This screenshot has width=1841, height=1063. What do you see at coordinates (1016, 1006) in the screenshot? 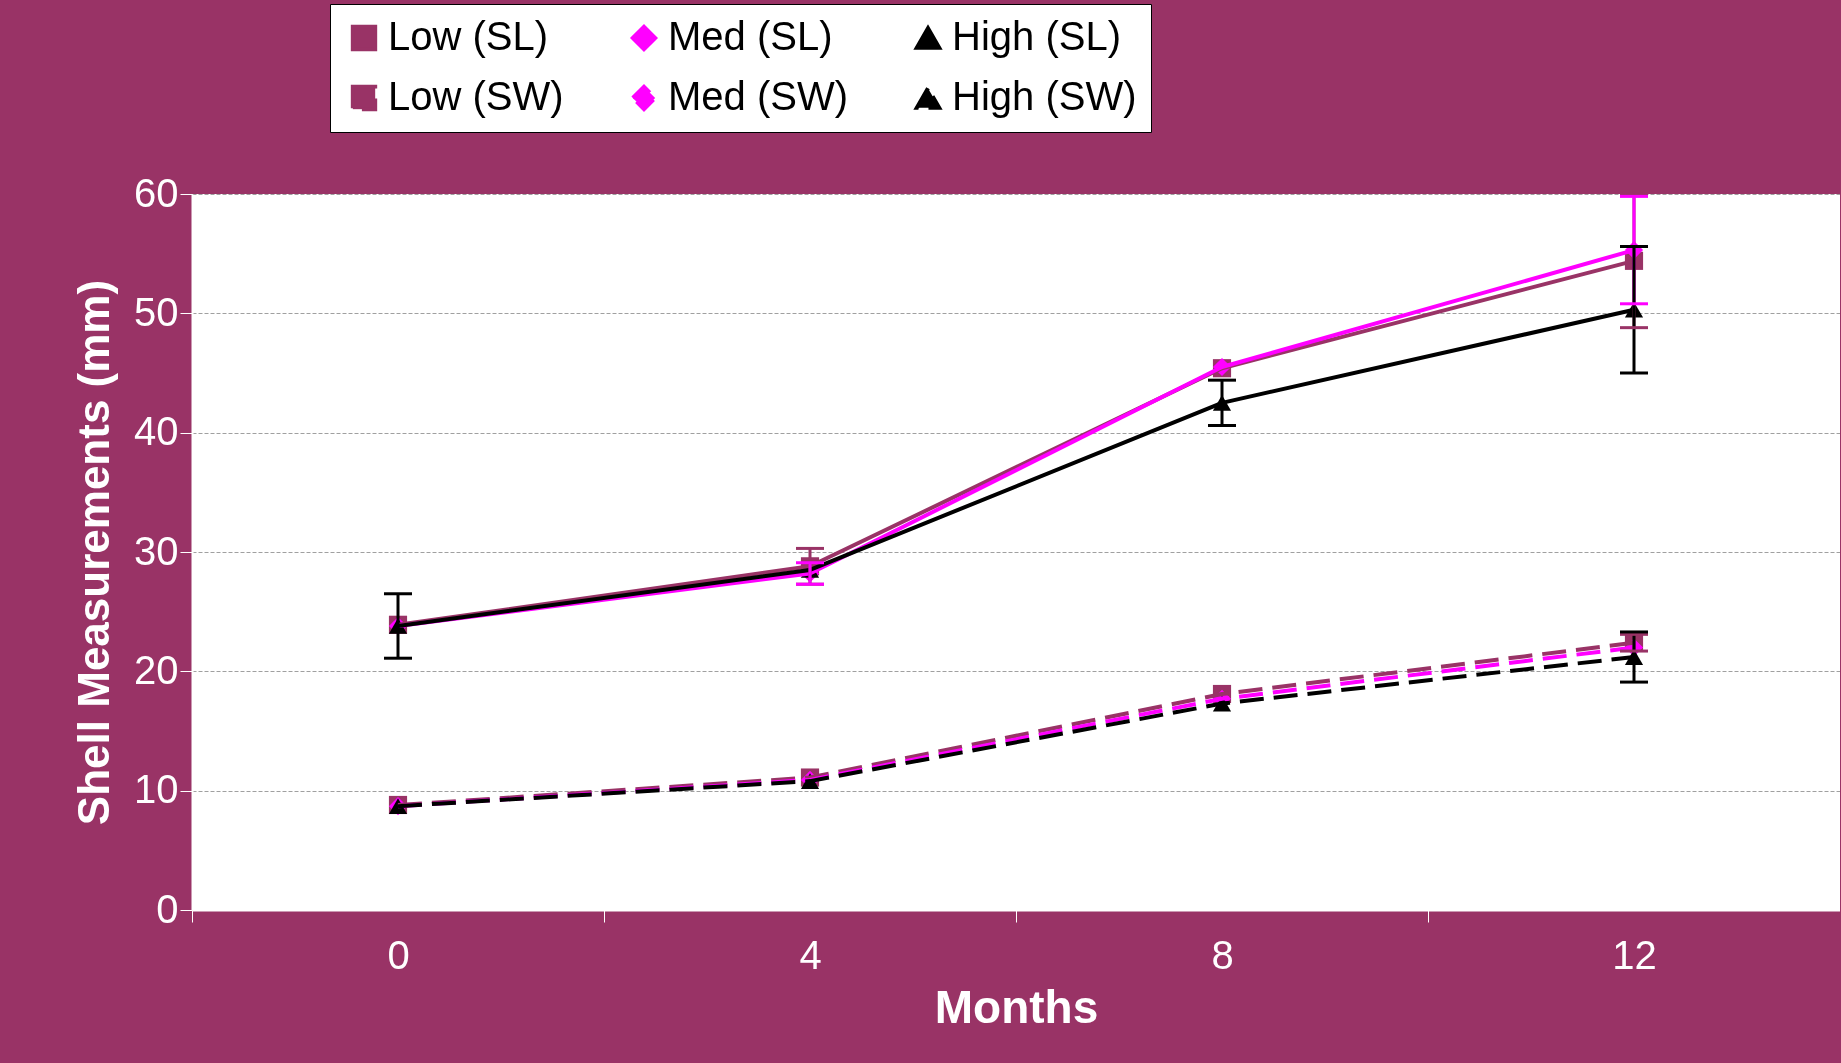
I see `x-axis-title: Months` at bounding box center [1016, 1006].